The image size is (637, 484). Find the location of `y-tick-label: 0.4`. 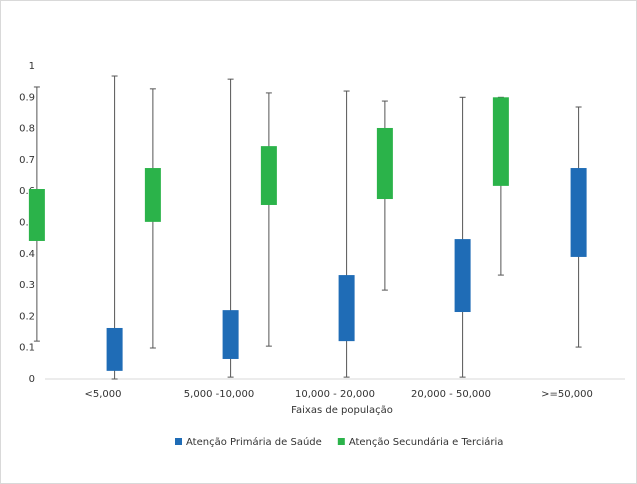

y-tick-label: 0.4 is located at coordinates (27, 254).